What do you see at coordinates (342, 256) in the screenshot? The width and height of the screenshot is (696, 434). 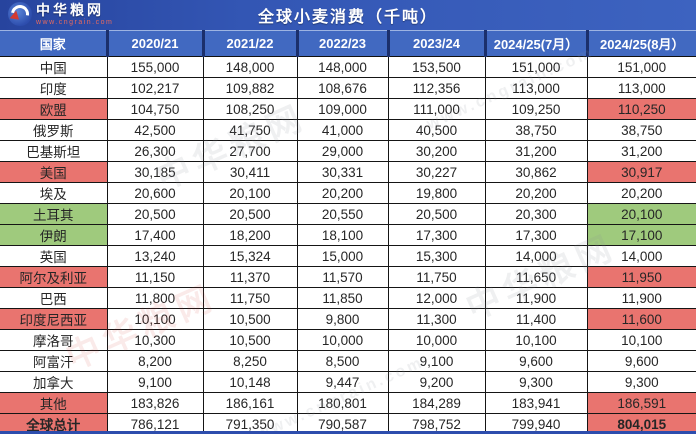 I see `value-cell: 15,000` at bounding box center [342, 256].